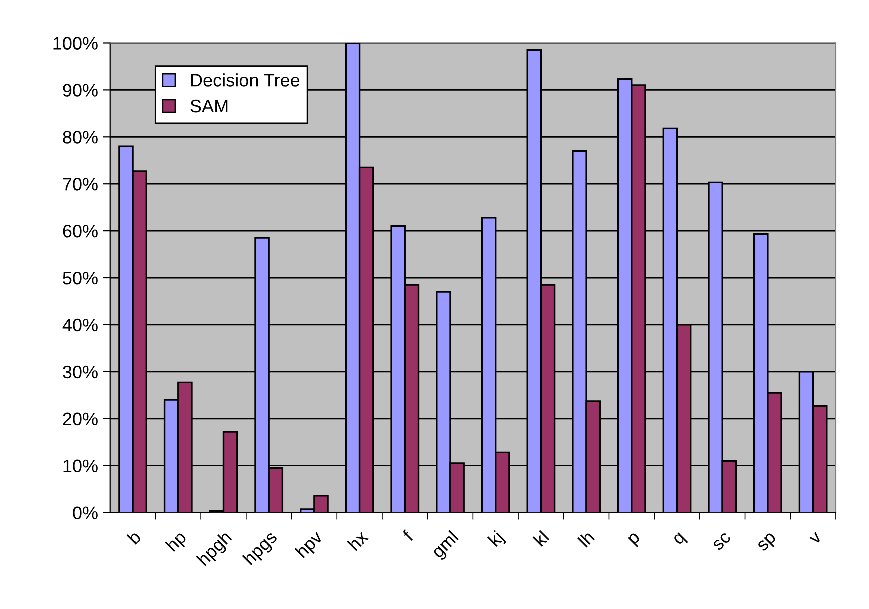 Image resolution: width=869 pixels, height=609 pixels. Describe the element at coordinates (177, 542) in the screenshot. I see `x-tick-label: hp` at that location.